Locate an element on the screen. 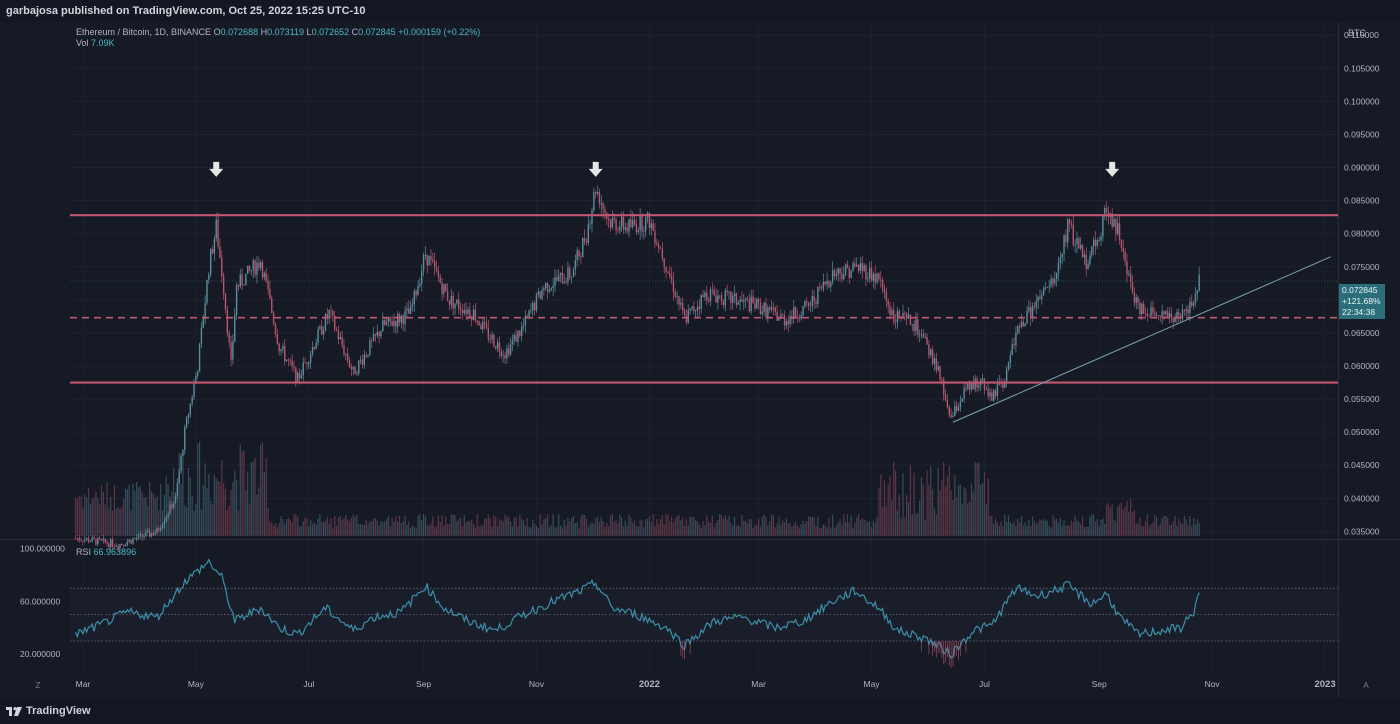  down-arrow-icon is located at coordinates (595, 169).